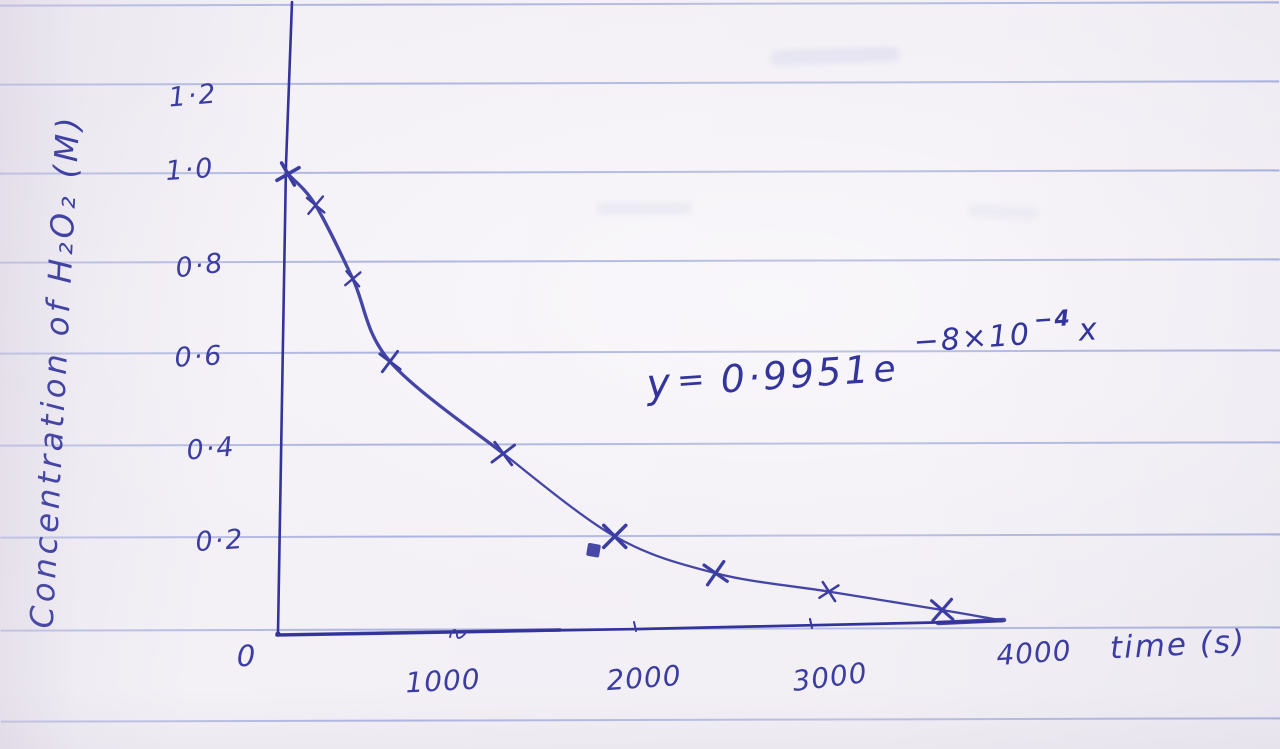 This screenshot has height=749, width=1280. Describe the element at coordinates (211, 449) in the screenshot. I see `y-tick-label: 0·4` at that location.